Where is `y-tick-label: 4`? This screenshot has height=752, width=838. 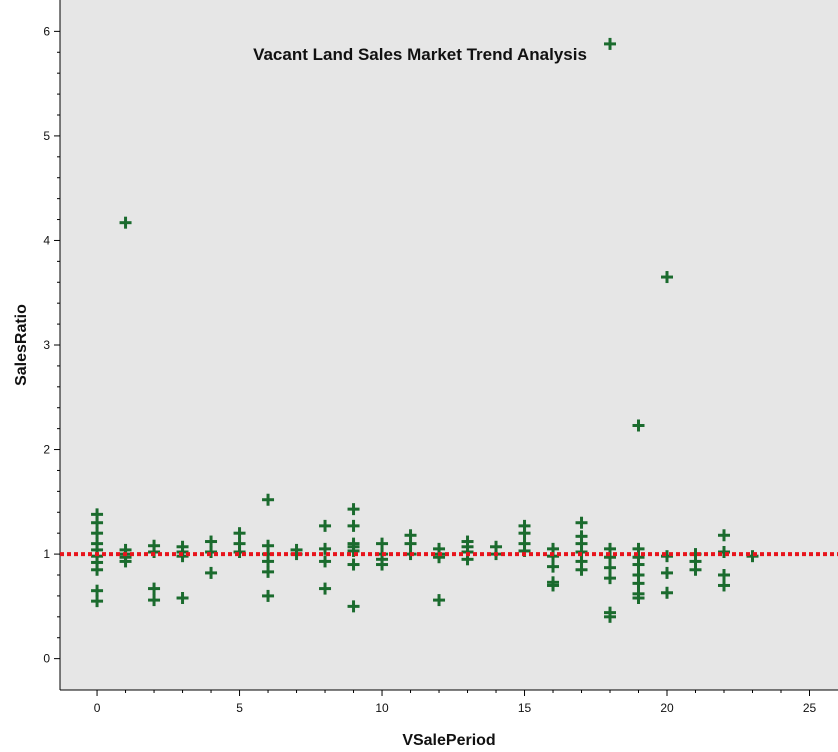 y-tick-label: 4 is located at coordinates (46, 240).